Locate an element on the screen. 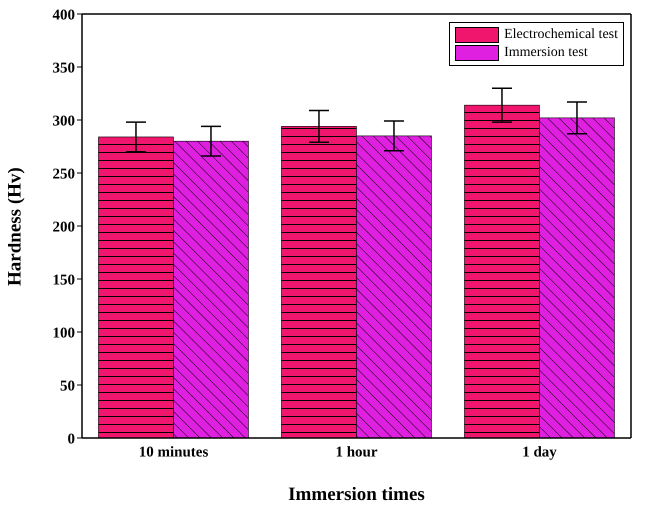 The width and height of the screenshot is (646, 512). x-tick-label: 1 hour is located at coordinates (356, 452).